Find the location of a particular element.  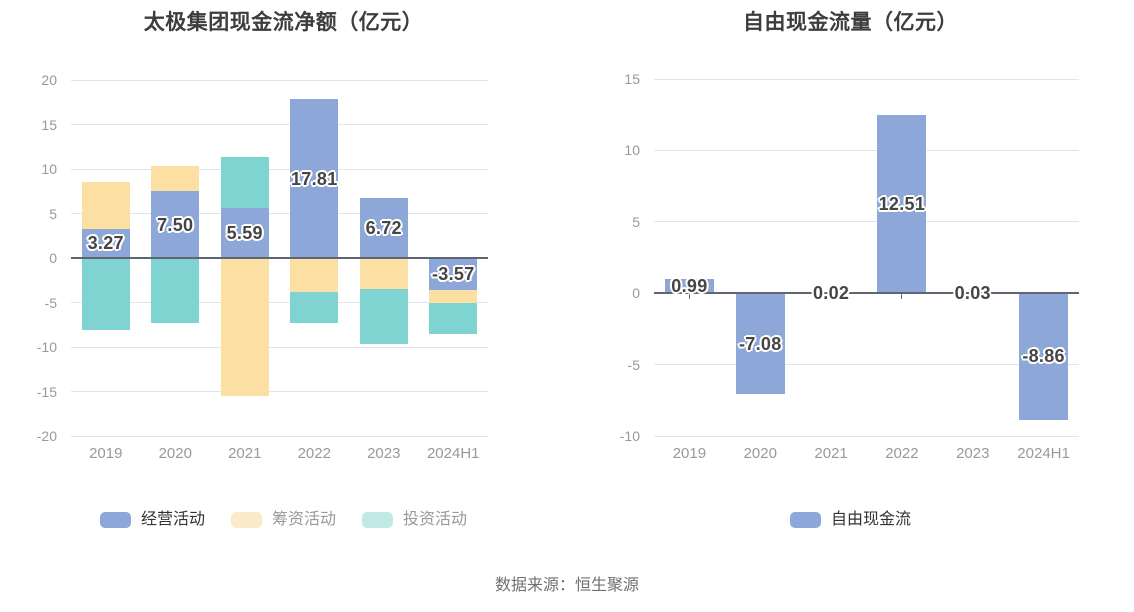

bar-segment-自由现金流-2022 is located at coordinates (902, 204).